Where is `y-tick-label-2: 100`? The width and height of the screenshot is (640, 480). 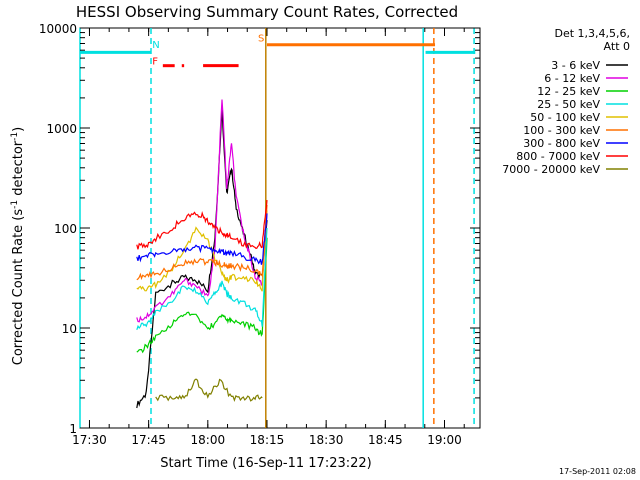 y-tick-label-2: 100 is located at coordinates (65, 229).